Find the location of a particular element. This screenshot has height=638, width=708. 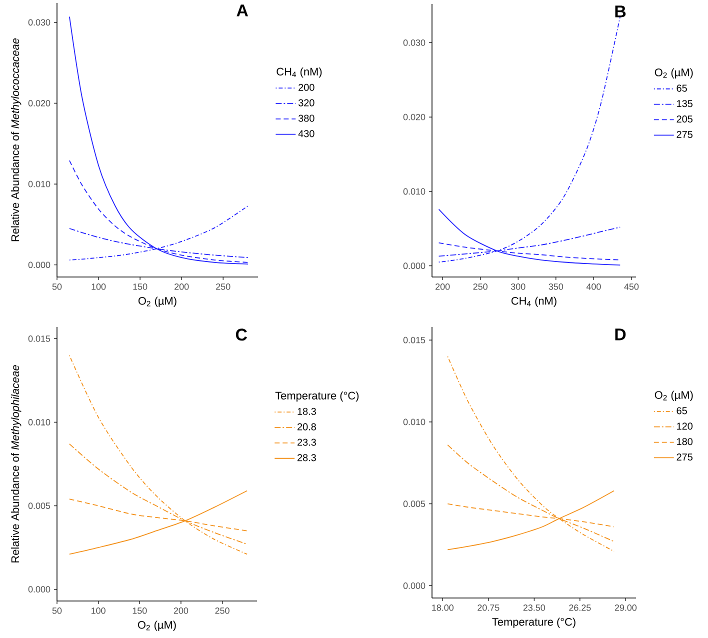

x-tick-label: 29.00 is located at coordinates (625, 607).